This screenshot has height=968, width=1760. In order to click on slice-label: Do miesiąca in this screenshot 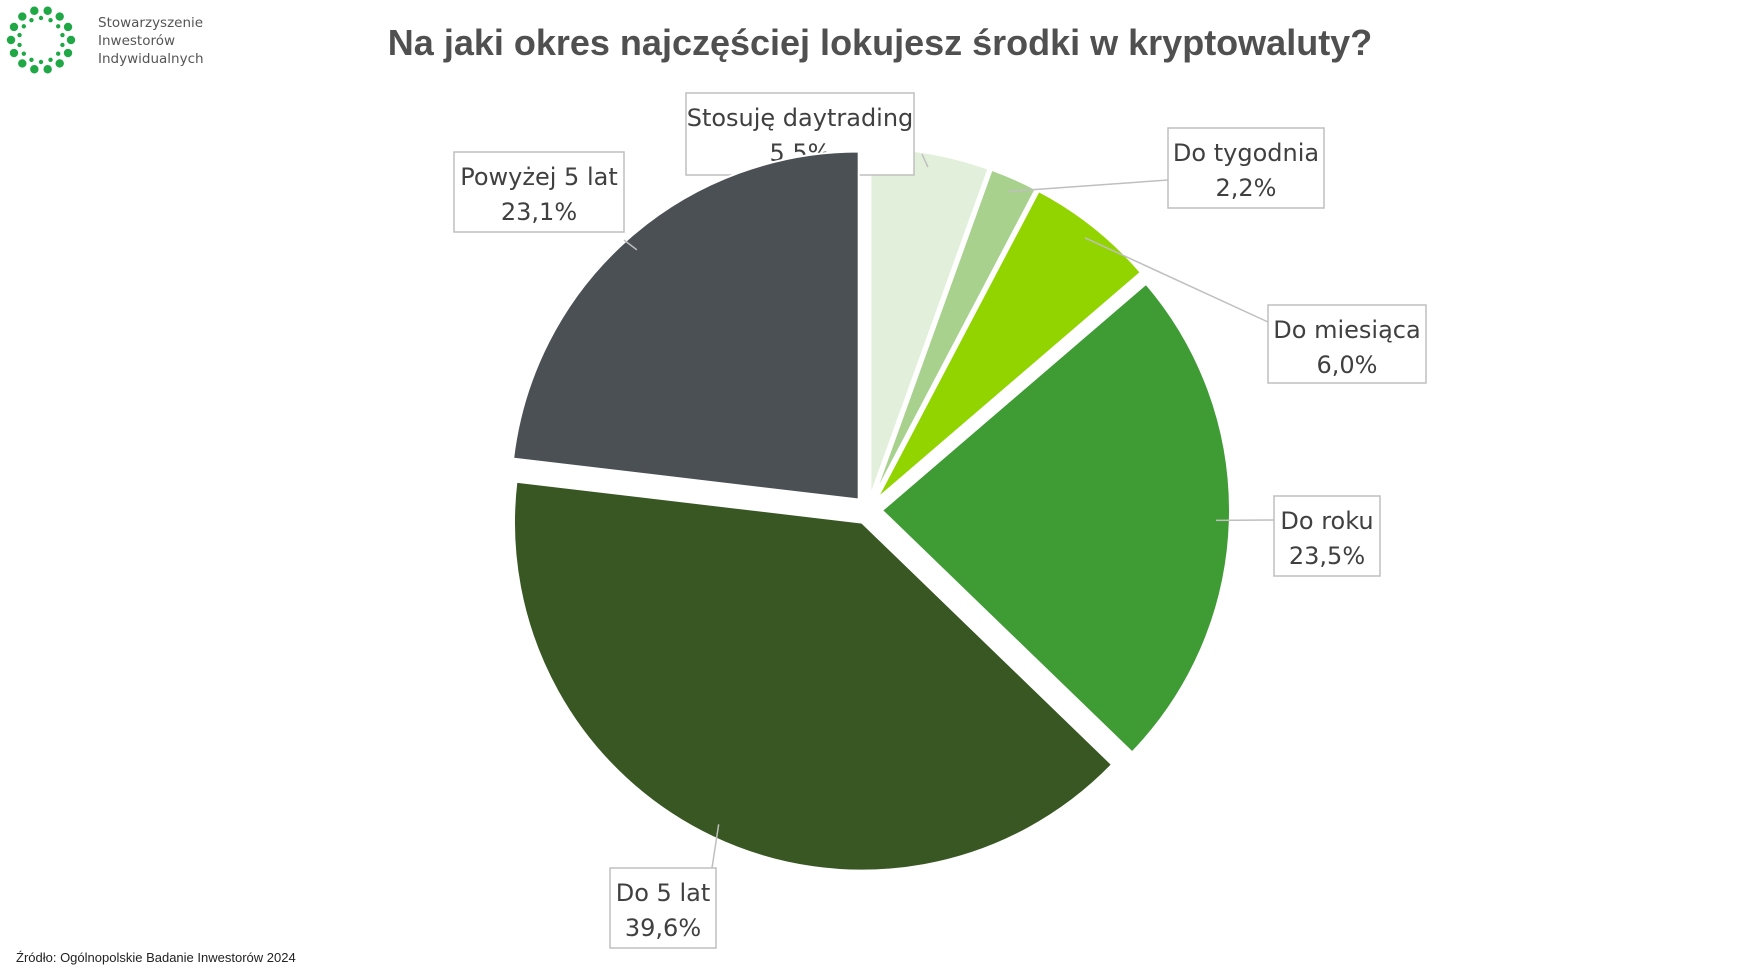, I will do `click(1346, 330)`.